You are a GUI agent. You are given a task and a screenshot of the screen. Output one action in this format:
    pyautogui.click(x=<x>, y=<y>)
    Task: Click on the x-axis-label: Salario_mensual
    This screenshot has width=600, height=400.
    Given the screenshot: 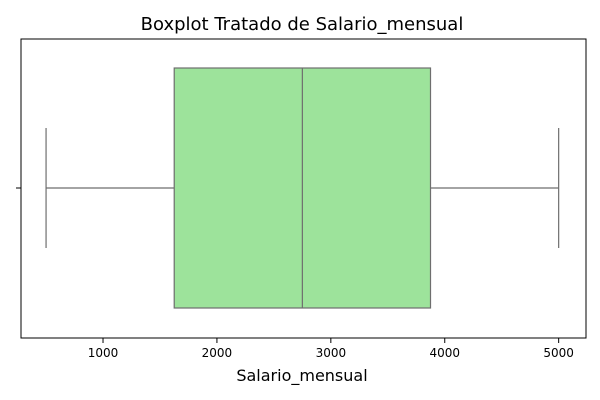 What is the action you would take?
    pyautogui.click(x=301, y=376)
    